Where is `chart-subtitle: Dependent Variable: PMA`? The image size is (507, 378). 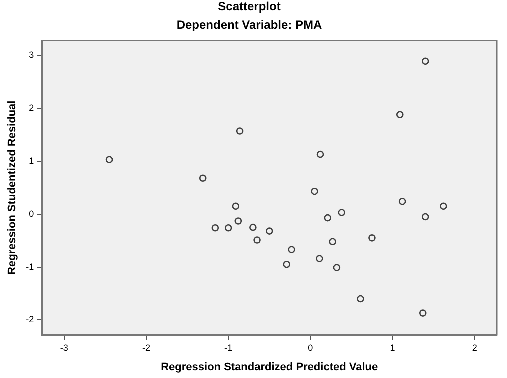 chart-subtitle: Dependent Variable: PMA is located at coordinates (249, 25).